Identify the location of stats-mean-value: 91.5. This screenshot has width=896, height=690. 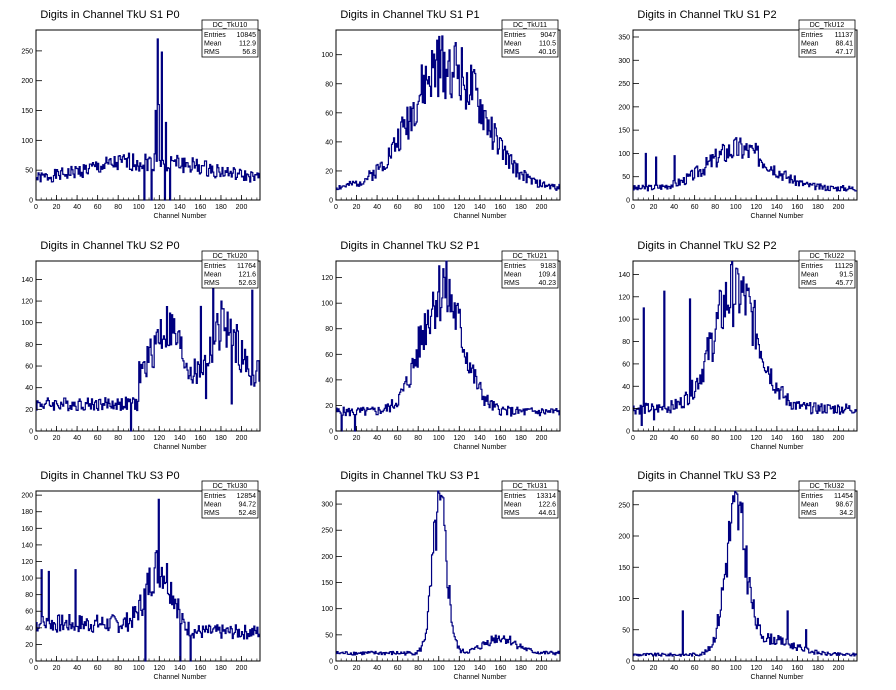
(846, 275).